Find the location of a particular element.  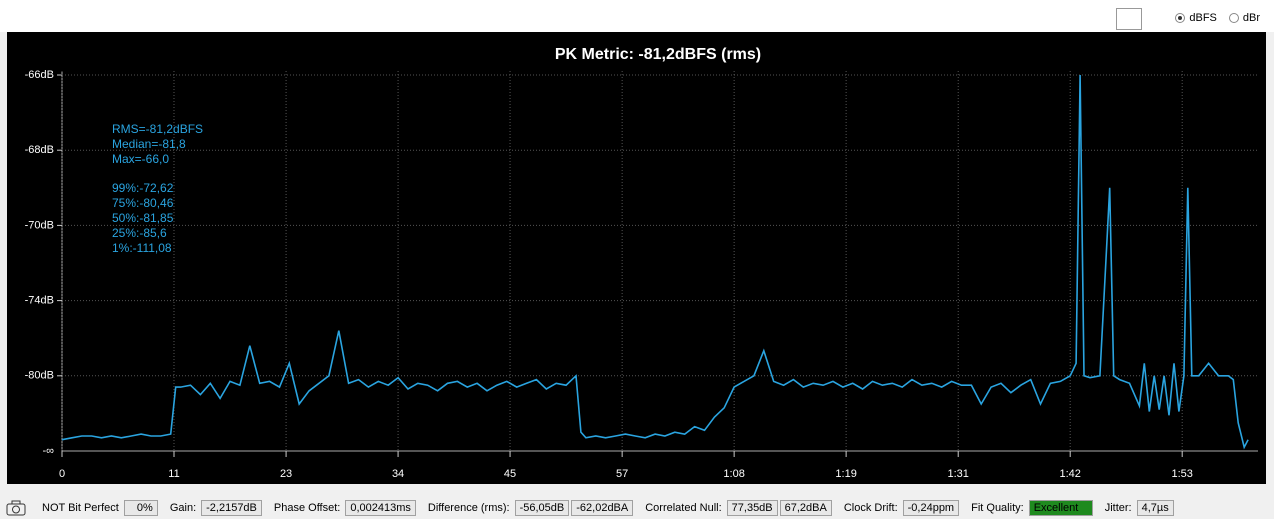

unit-option: dBr is located at coordinates (1244, 18).